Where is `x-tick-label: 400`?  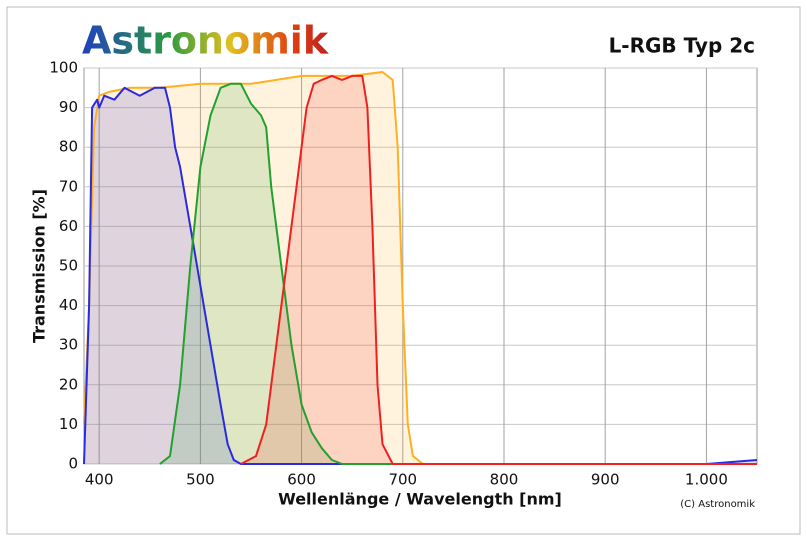
x-tick-label: 400 is located at coordinates (99, 480).